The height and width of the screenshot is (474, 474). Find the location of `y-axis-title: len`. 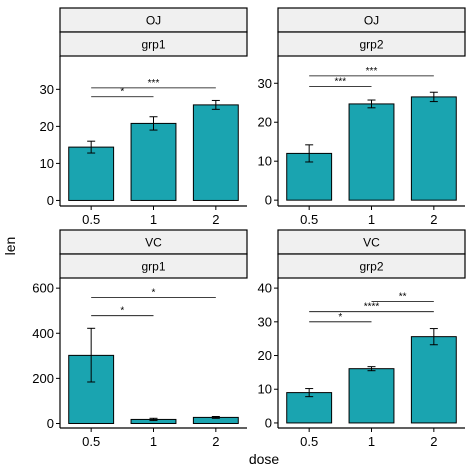

y-axis-title: len is located at coordinates (10, 246).